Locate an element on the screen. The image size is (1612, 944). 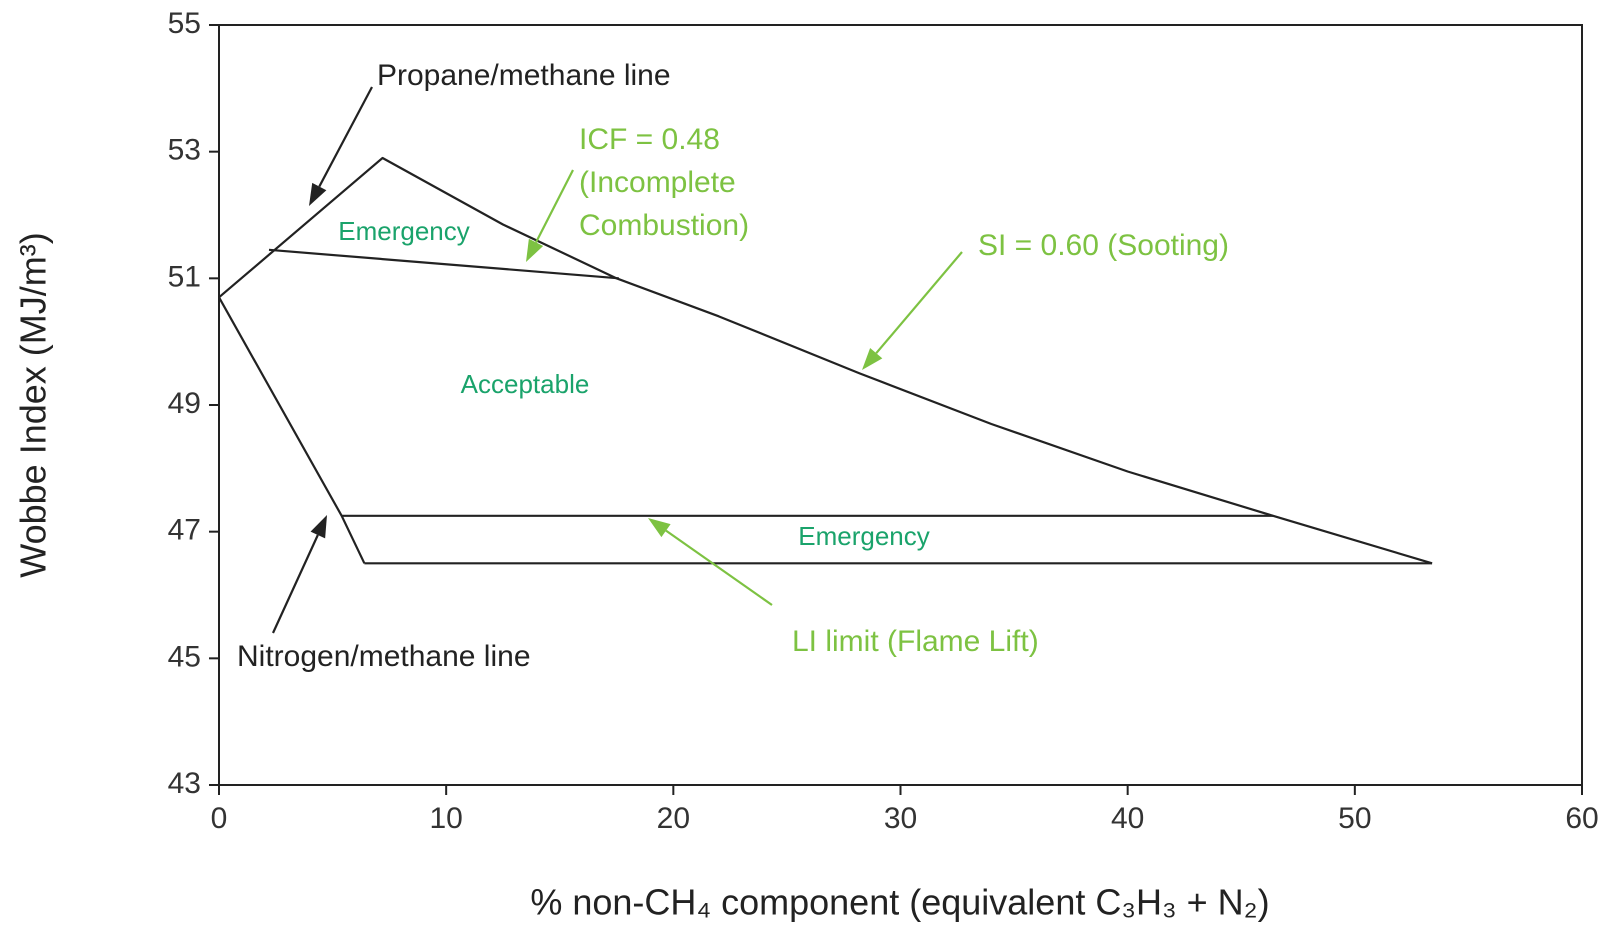
y-tick-label: 55 is located at coordinates (184, 23).